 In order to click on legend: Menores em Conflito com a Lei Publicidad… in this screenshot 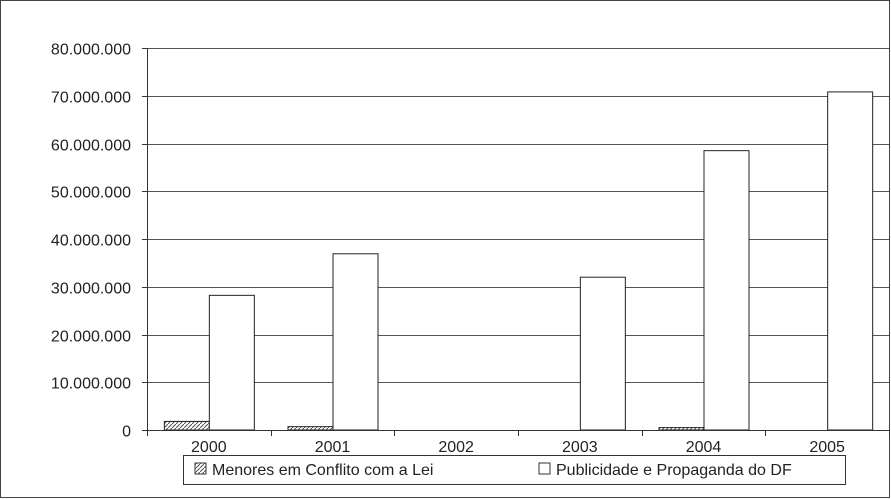, I will do `click(514, 470)`.